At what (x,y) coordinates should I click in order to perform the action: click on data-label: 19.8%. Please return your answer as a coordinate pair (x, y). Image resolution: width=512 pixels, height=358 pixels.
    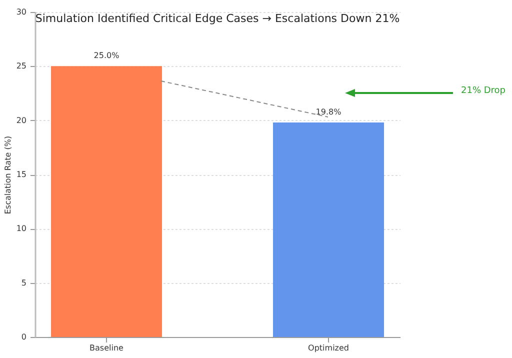
    Looking at the image, I should click on (329, 112).